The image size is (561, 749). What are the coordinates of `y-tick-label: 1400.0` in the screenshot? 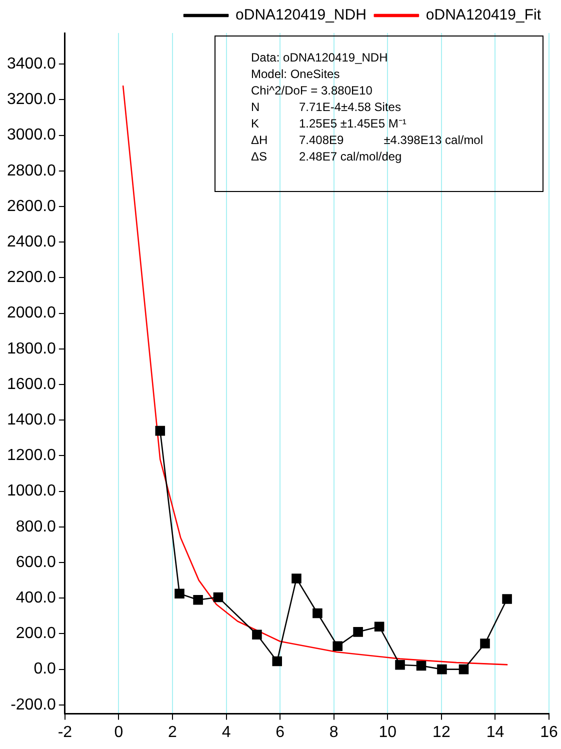 It's located at (31, 420).